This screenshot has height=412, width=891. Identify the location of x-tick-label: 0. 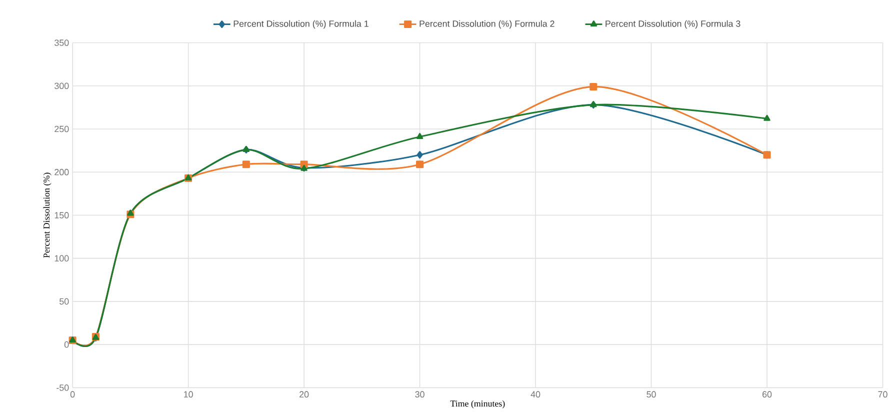
(72, 394).